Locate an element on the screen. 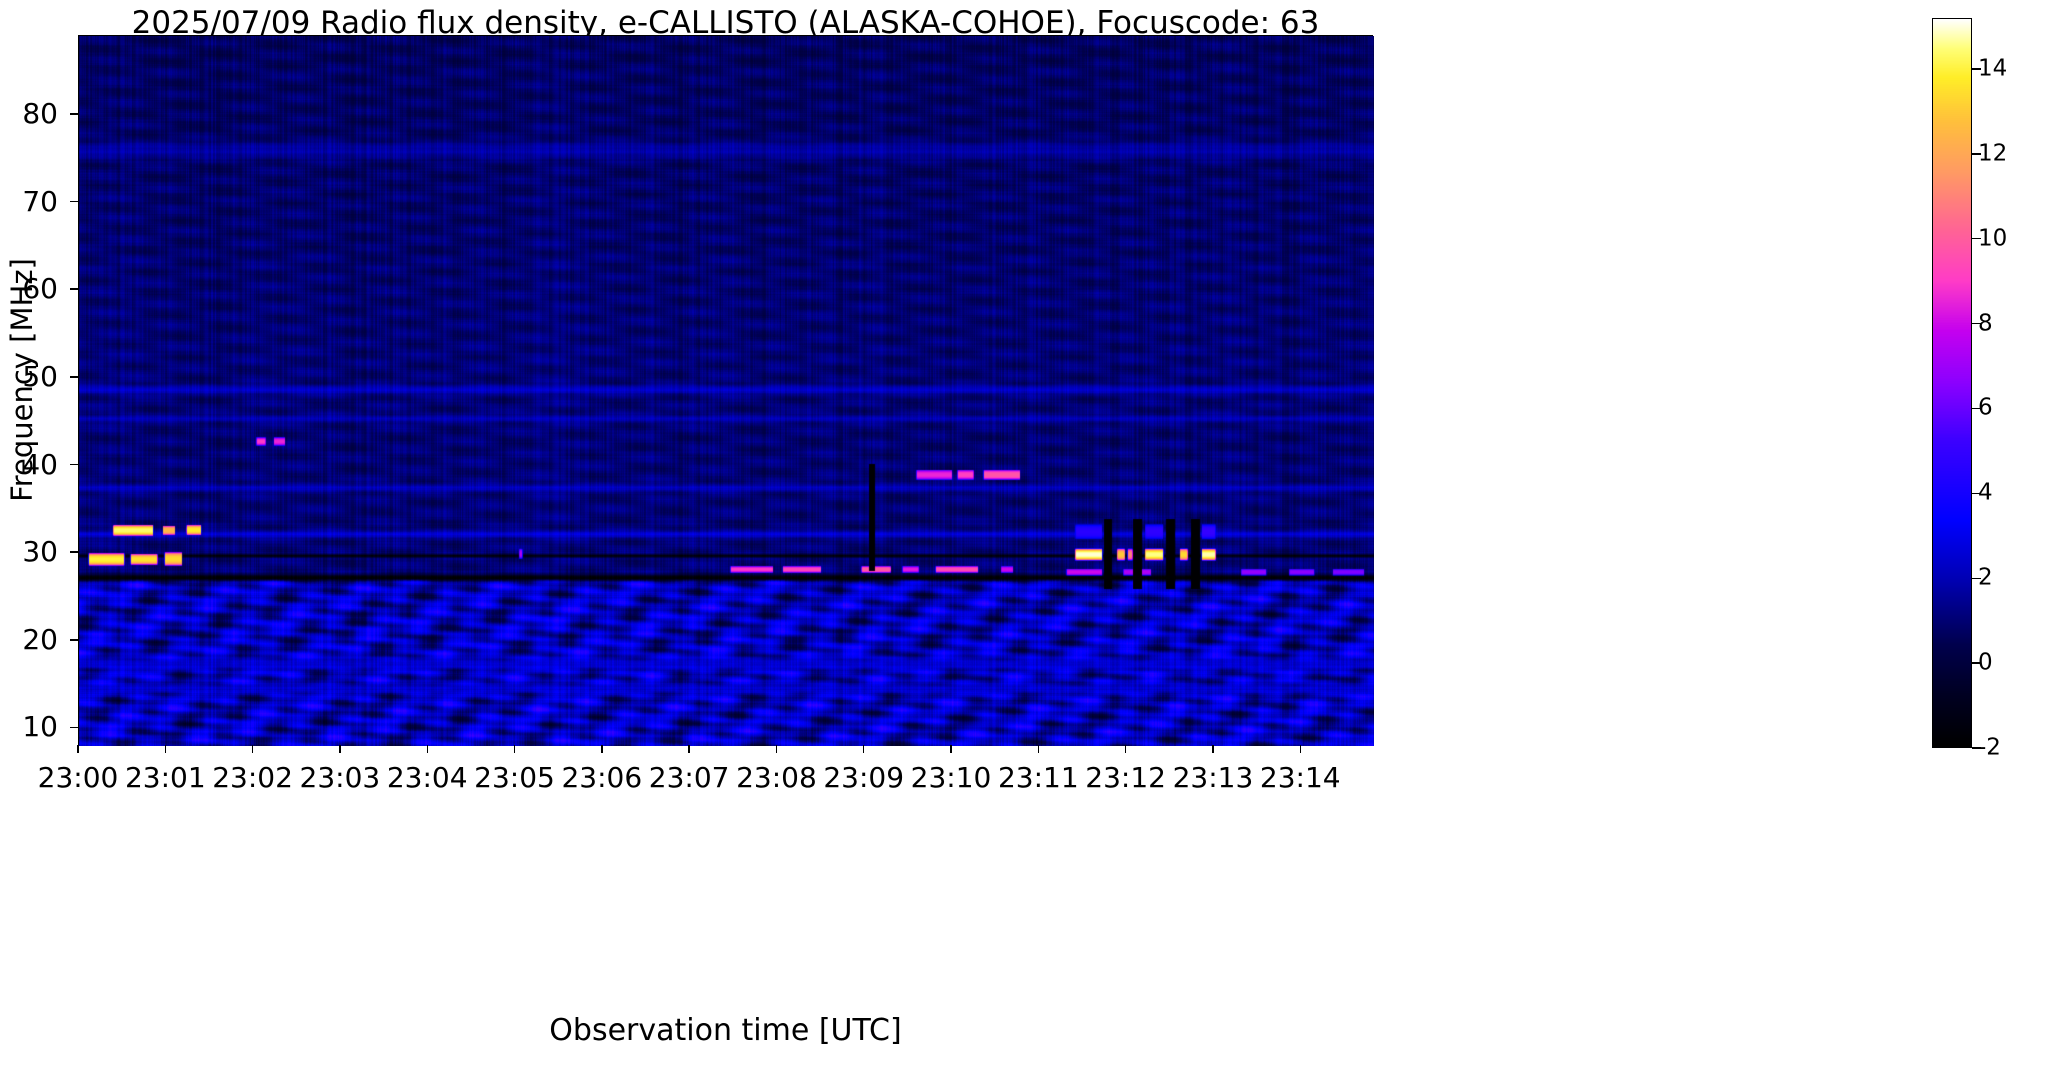 The image size is (2047, 1067). y-axis-tick-label: 80 is located at coordinates (40, 113).